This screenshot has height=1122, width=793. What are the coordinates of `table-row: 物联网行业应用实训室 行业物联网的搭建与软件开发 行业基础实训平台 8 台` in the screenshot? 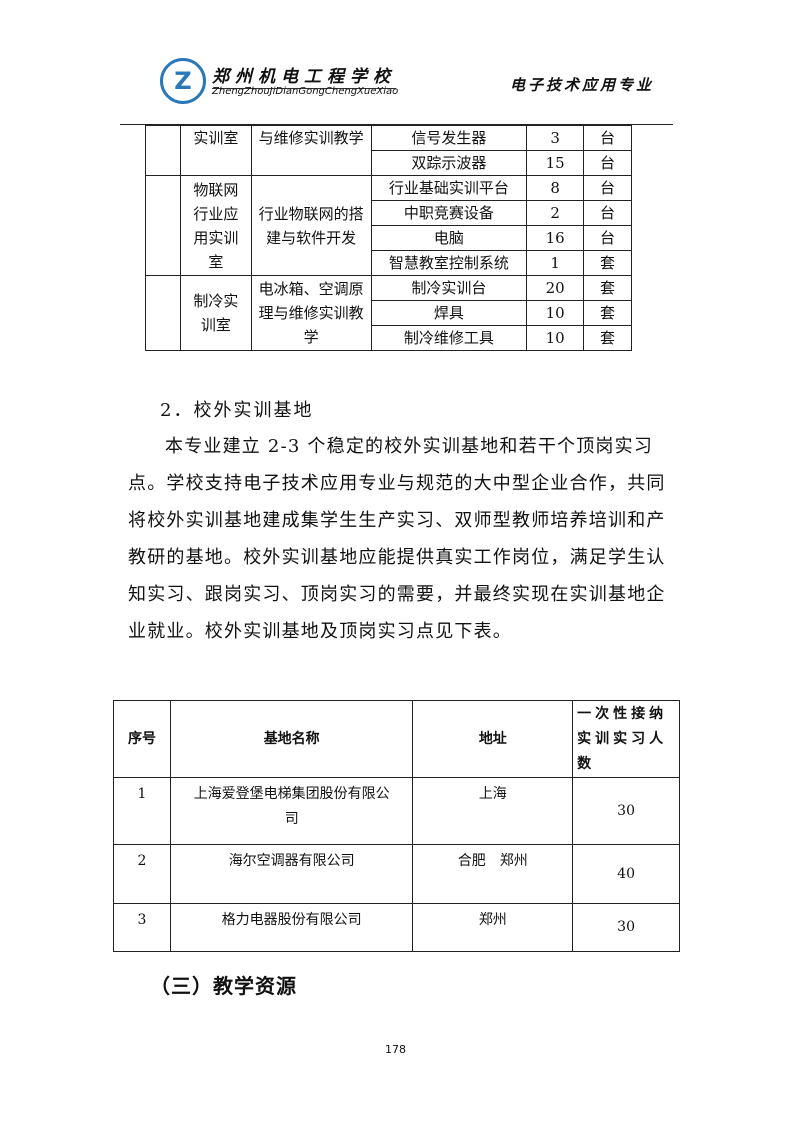 It's located at (388, 225).